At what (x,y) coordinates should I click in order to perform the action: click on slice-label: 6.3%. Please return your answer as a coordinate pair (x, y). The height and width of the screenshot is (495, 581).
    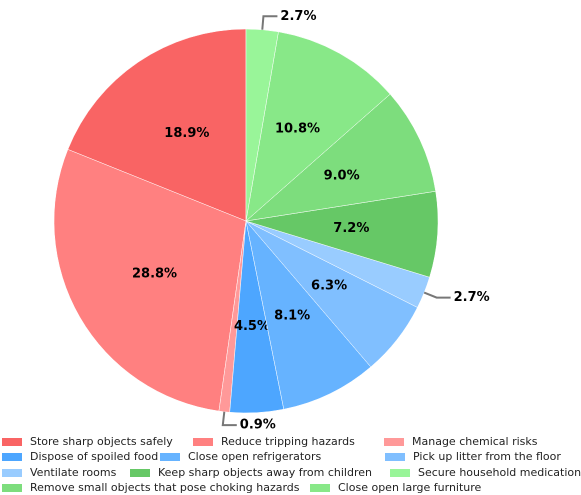
    Looking at the image, I should click on (329, 286).